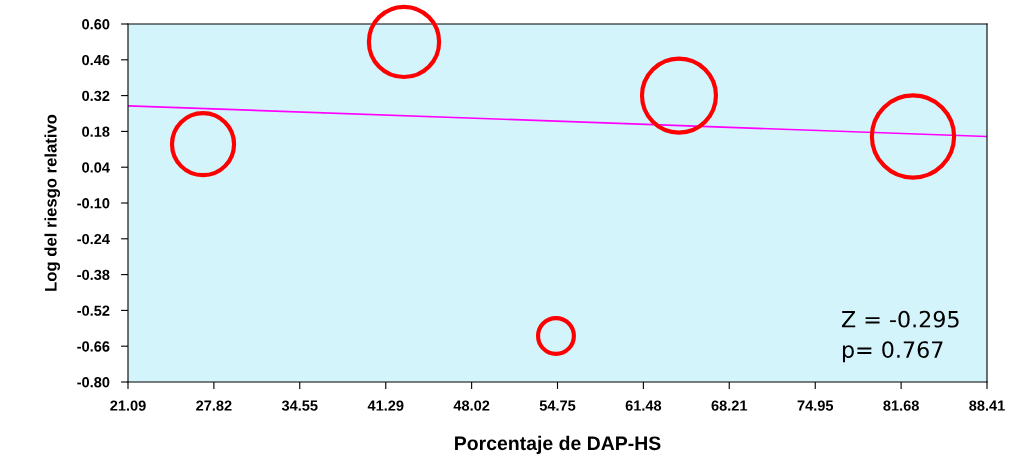 This screenshot has height=474, width=1018. I want to click on x-tick-label: 74.95, so click(815, 405).